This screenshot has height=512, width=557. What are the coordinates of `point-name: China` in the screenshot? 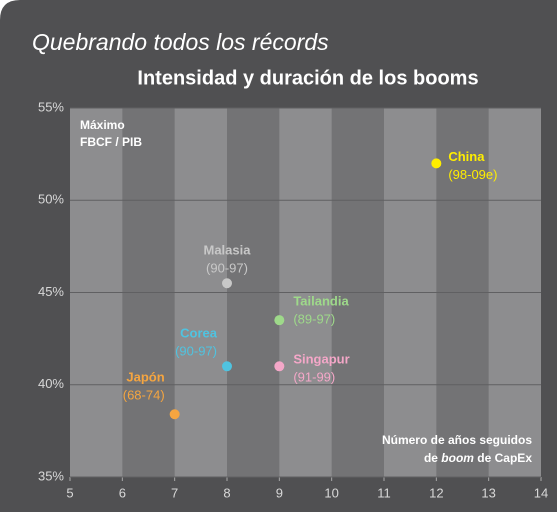 It's located at (466, 156).